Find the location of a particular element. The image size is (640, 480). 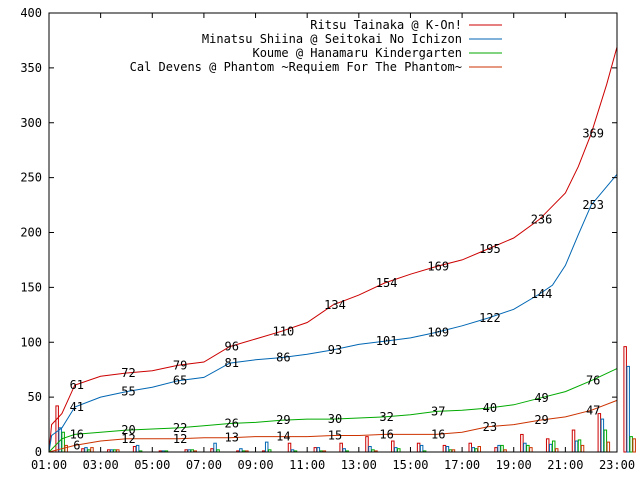

data-label: 195 is located at coordinates (490, 249).